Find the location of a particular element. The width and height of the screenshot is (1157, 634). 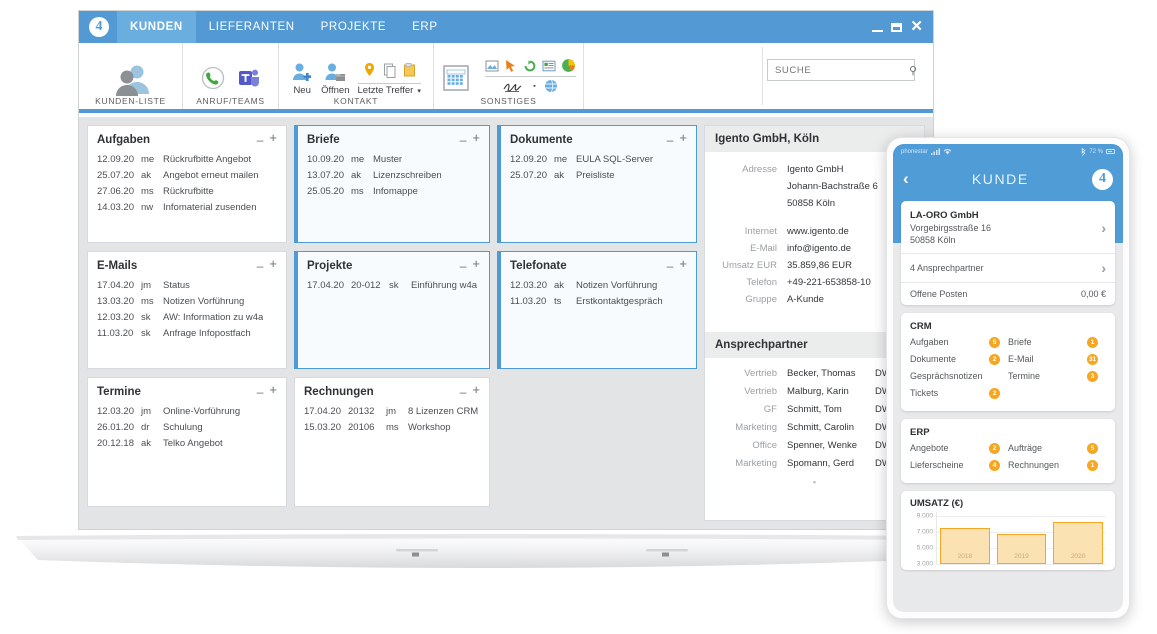

field-value: +49-221-653858-10 is located at coordinates (829, 282).